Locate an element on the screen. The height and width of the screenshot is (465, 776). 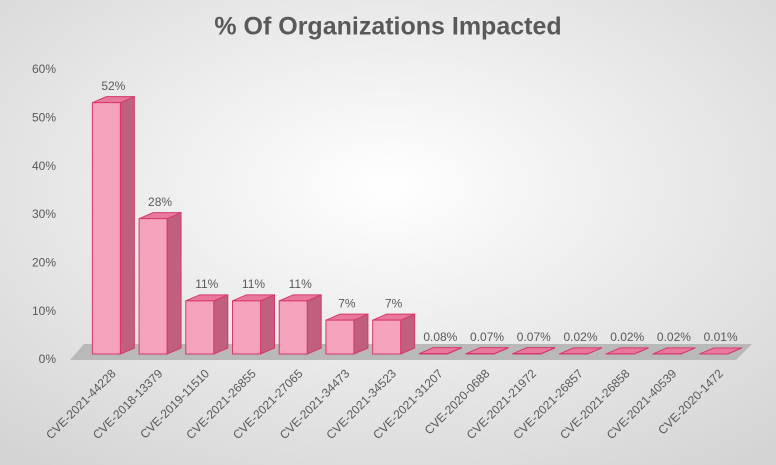
y-tick-label: 30% is located at coordinates (44, 214).